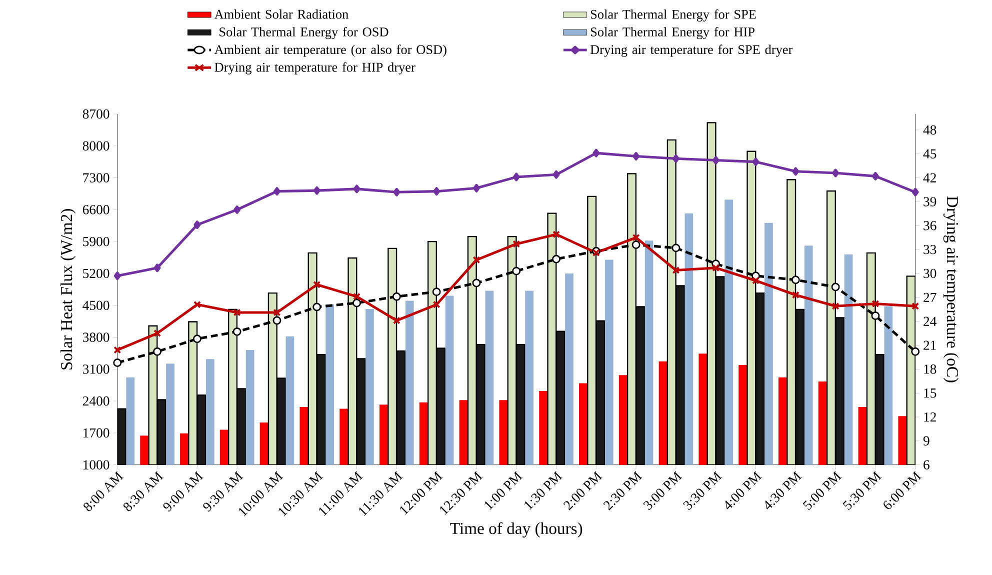 The image size is (992, 575). Describe the element at coordinates (929, 130) in the screenshot. I see `y2-tick-label: 48` at that location.